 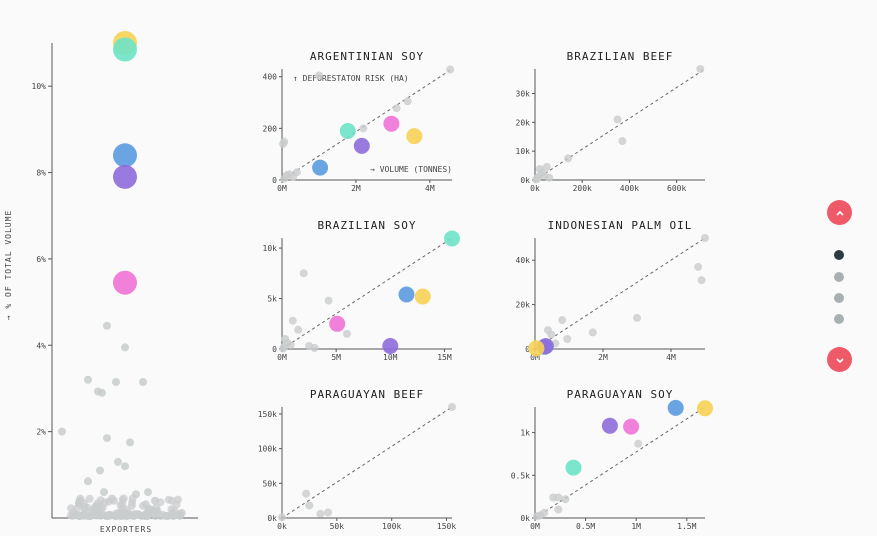 What do you see at coordinates (125, 176) in the screenshot?
I see `highlight-exporter-purple` at bounding box center [125, 176].